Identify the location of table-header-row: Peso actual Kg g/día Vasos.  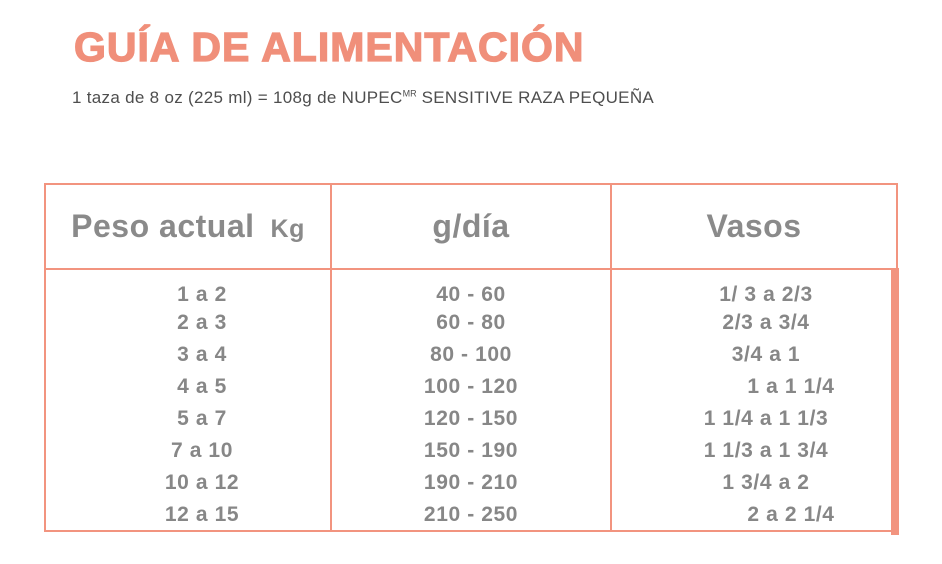
(471, 227).